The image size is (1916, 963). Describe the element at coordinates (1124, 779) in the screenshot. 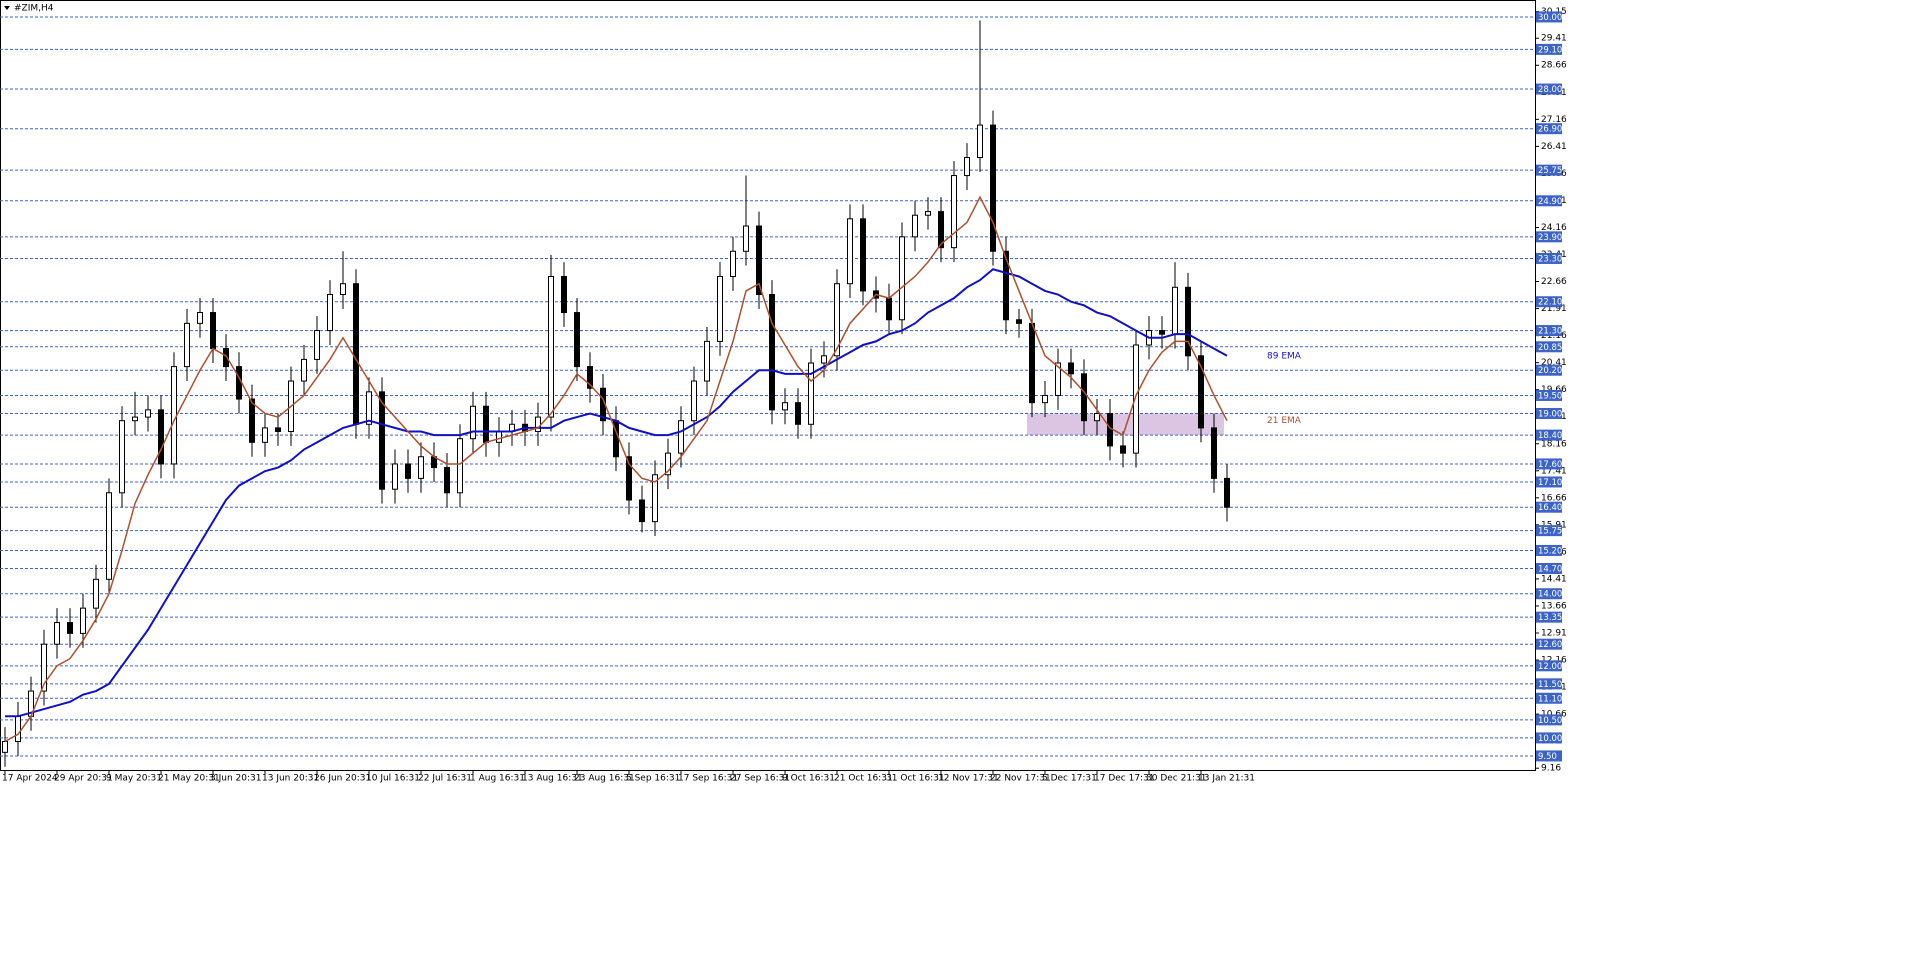

I see `x-tick-label: 17 Dec 17:31` at that location.